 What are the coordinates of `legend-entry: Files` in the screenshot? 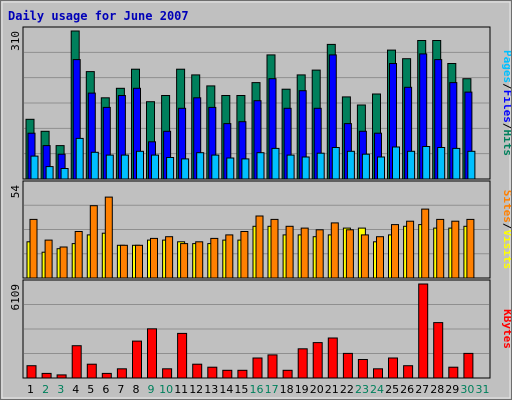 It's located at (506, 106).